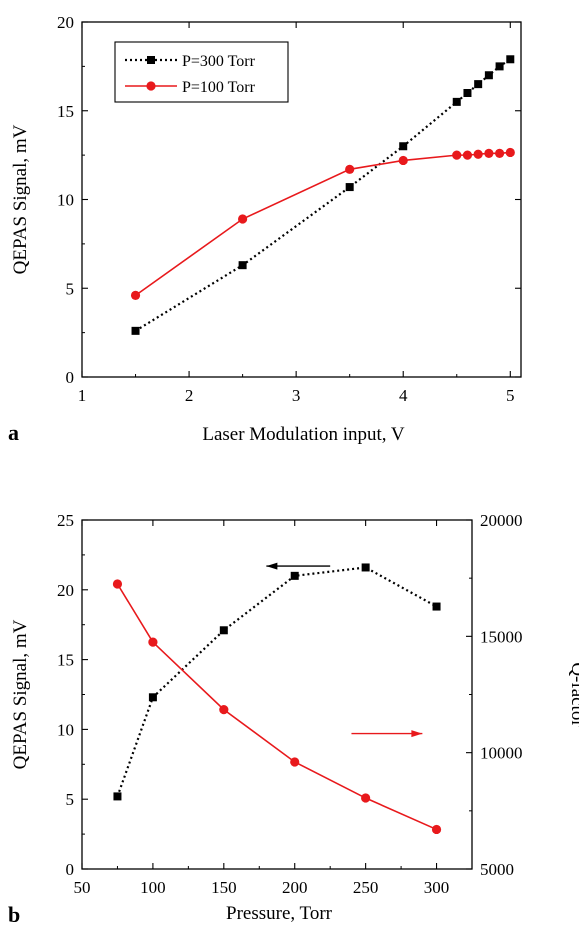 The width and height of the screenshot is (579, 929). I want to click on legend: P=300 Torr P=100 Torr, so click(201, 72).